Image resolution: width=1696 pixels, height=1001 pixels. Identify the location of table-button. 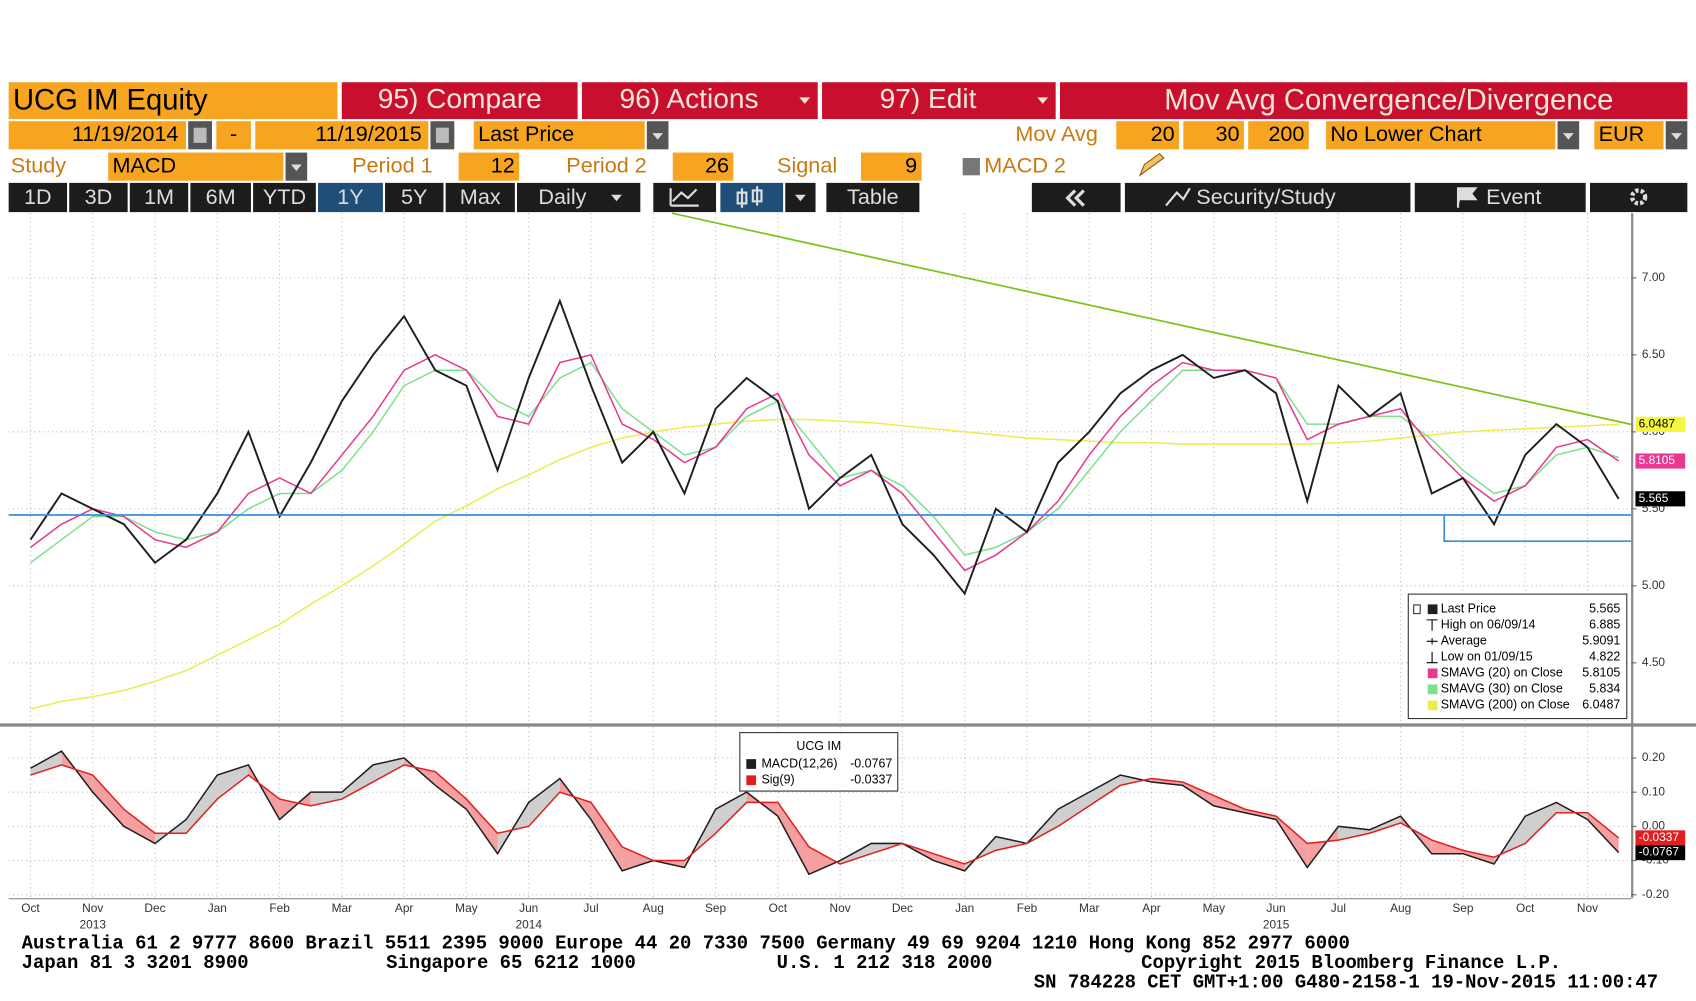
(873, 197).